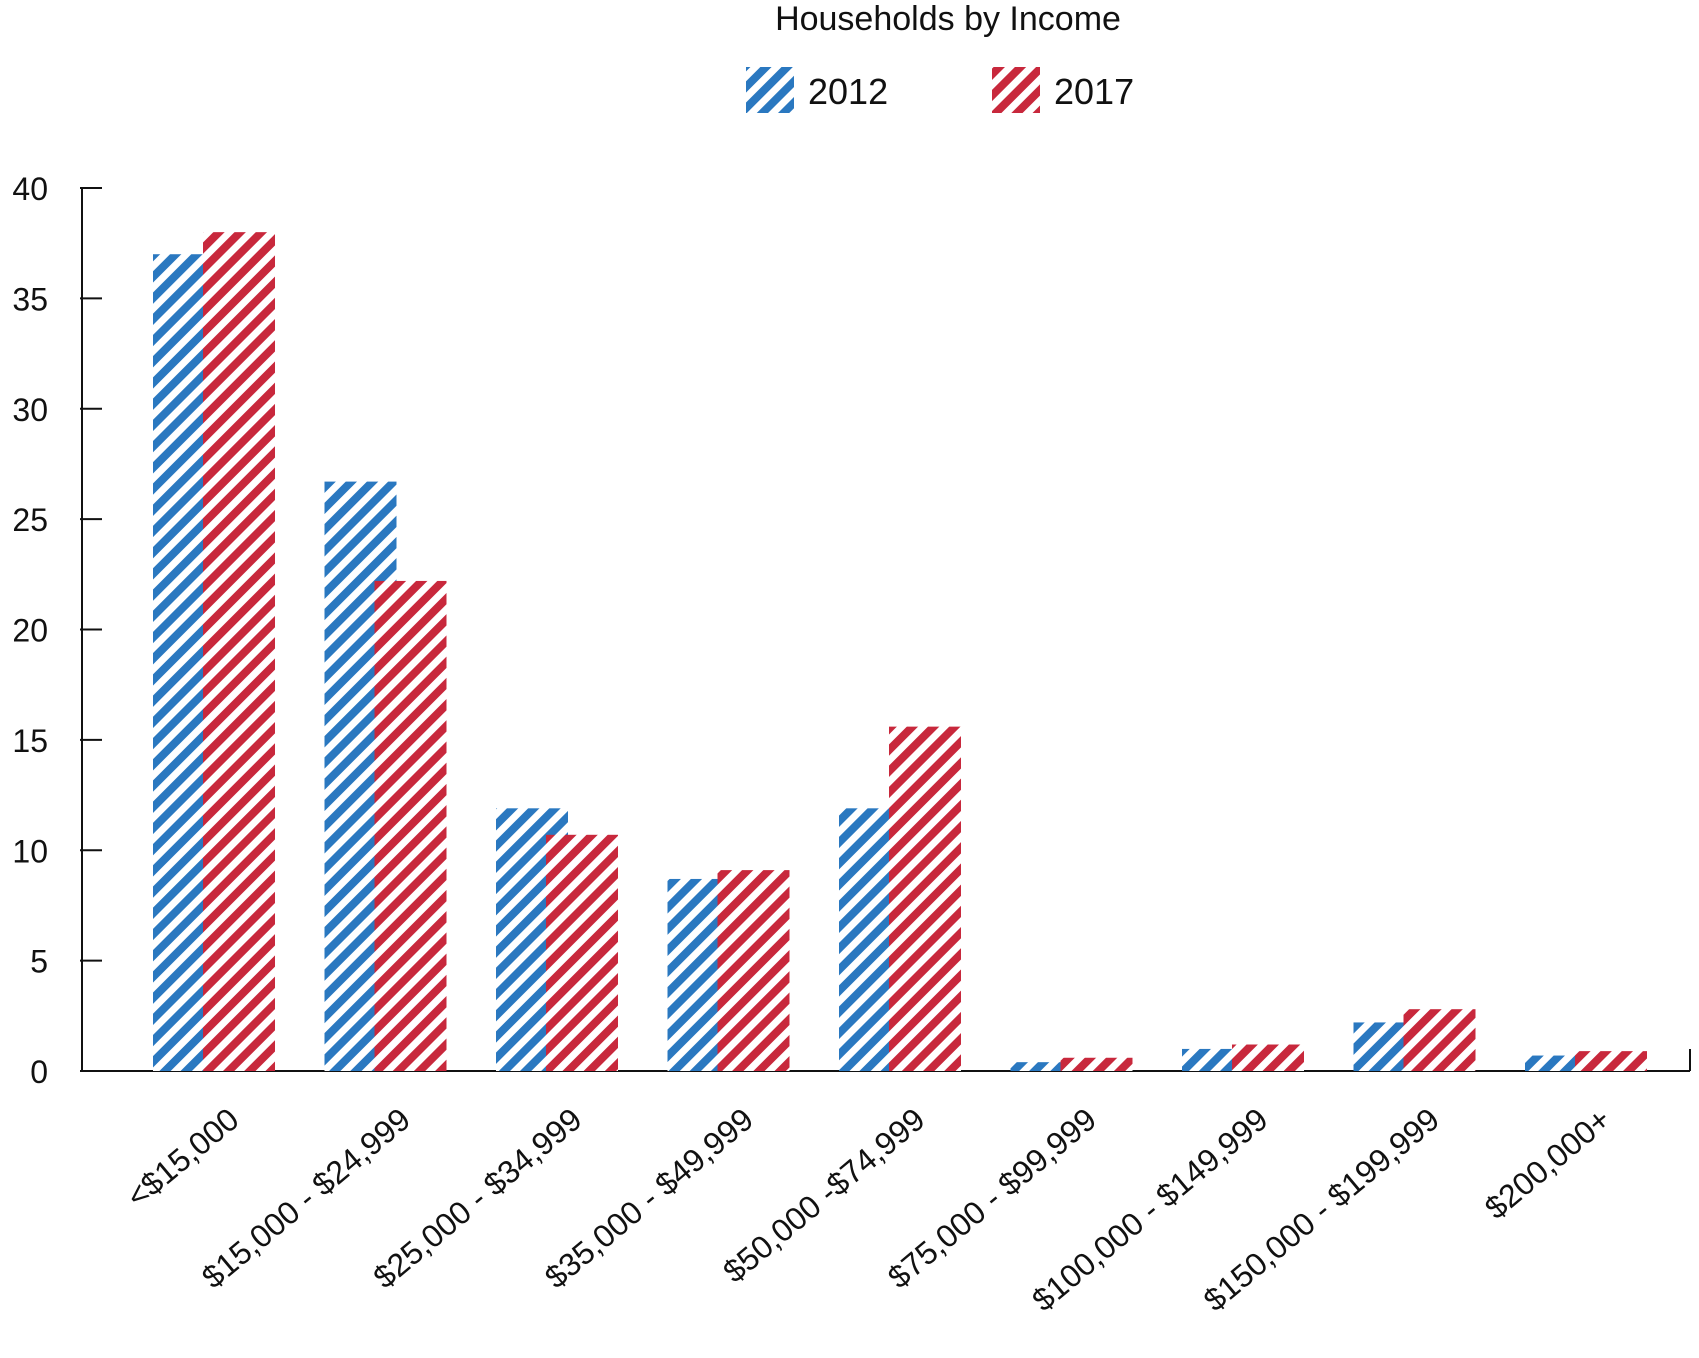 This screenshot has height=1358, width=1699. I want to click on legend-item-2012: 2012, so click(817, 90).